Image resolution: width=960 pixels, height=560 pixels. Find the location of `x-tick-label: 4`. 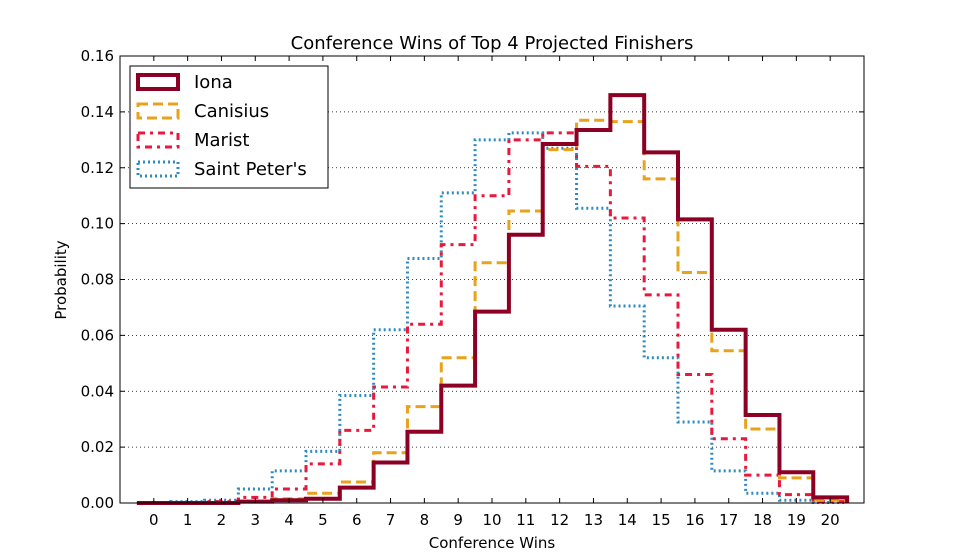

x-tick-label: 4 is located at coordinates (289, 520).